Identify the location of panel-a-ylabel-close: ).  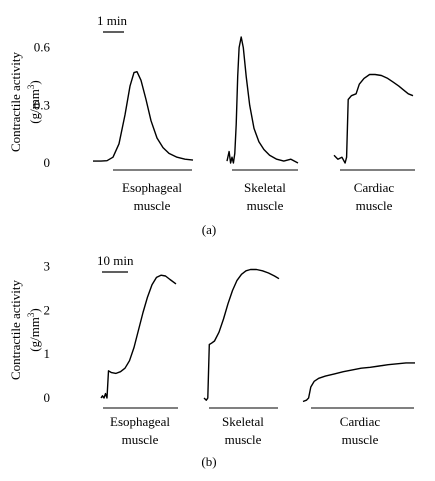
(34, 82).